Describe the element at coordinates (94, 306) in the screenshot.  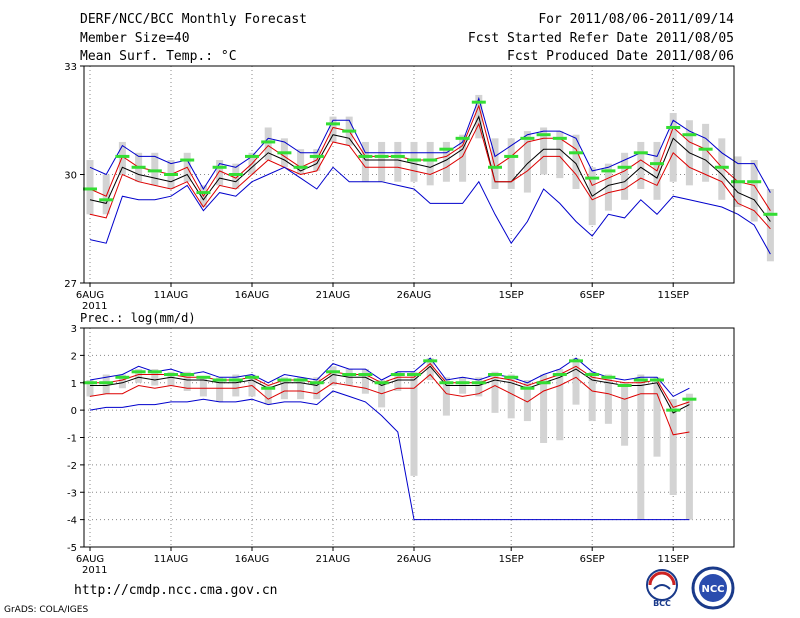
I see `temp-year-label: 2011` at that location.